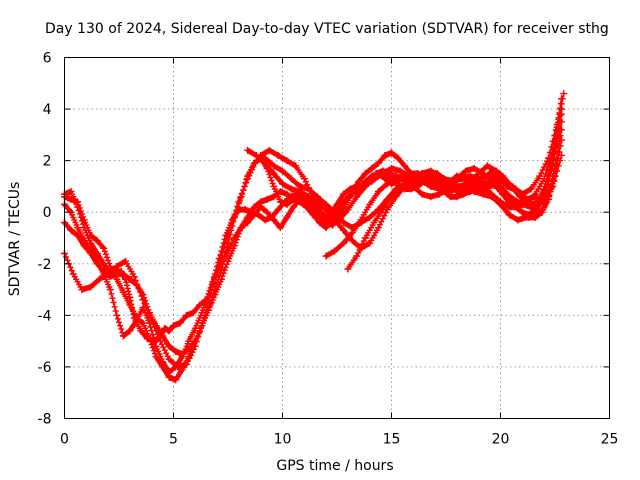  I want to click on x-tick-labels: 0 5 10 15 20 25, so click(339, 440).